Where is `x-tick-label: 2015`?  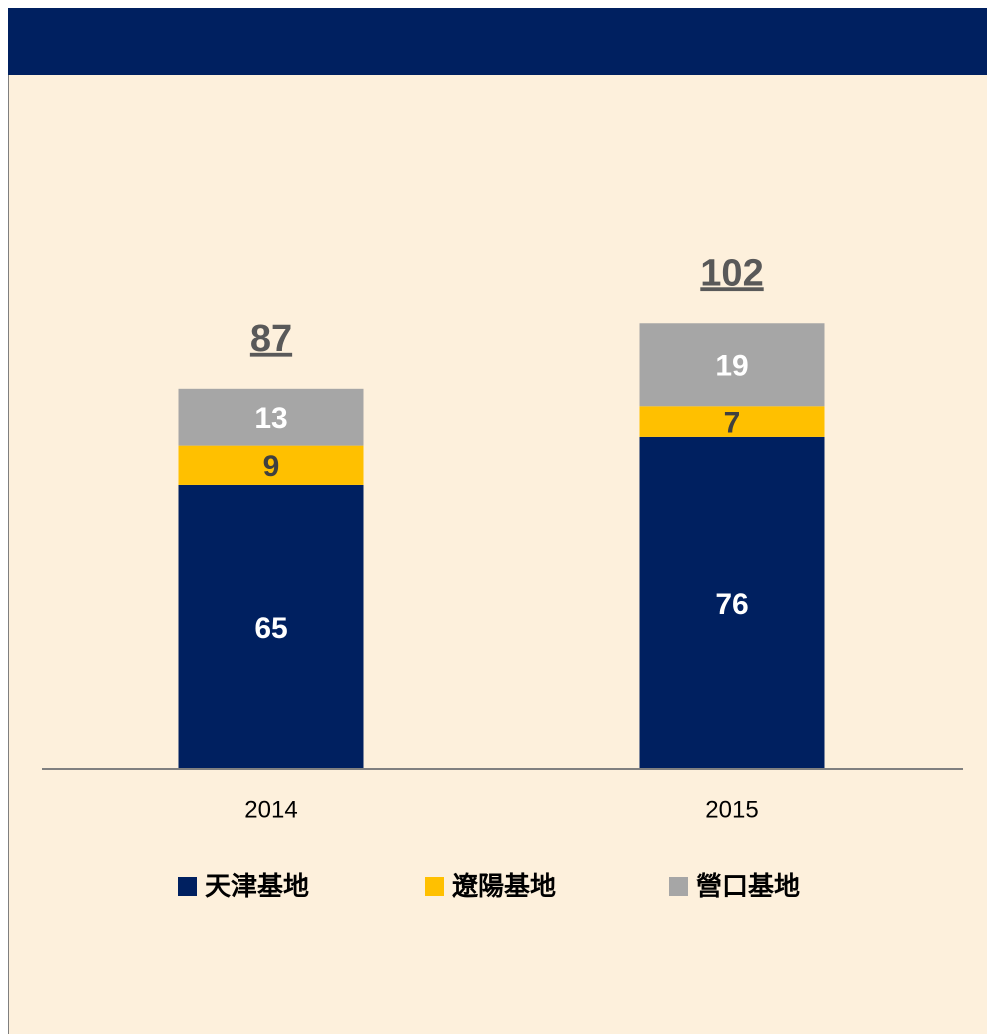 x-tick-label: 2015 is located at coordinates (731, 809).